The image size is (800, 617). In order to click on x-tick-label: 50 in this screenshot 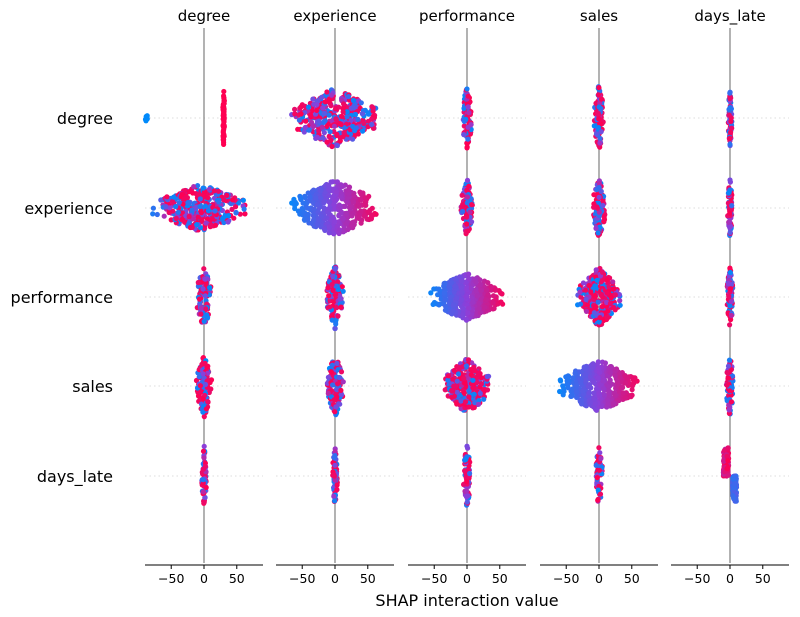, I will do `click(368, 578)`.